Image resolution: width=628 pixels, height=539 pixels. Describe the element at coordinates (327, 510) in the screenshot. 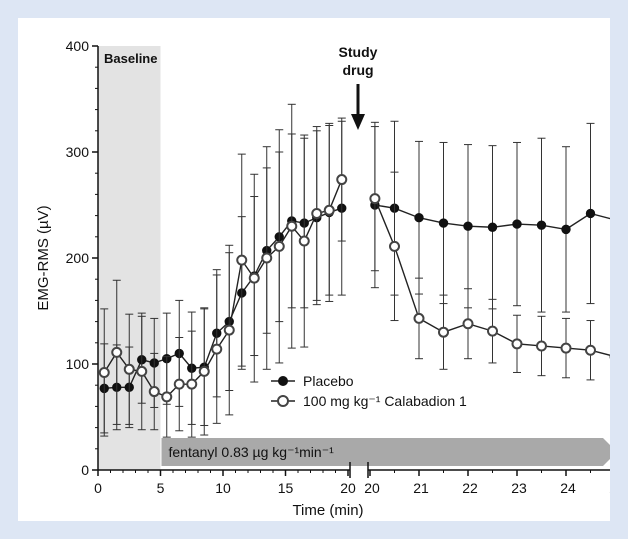

I see `x-axis-label: Time (min)` at that location.